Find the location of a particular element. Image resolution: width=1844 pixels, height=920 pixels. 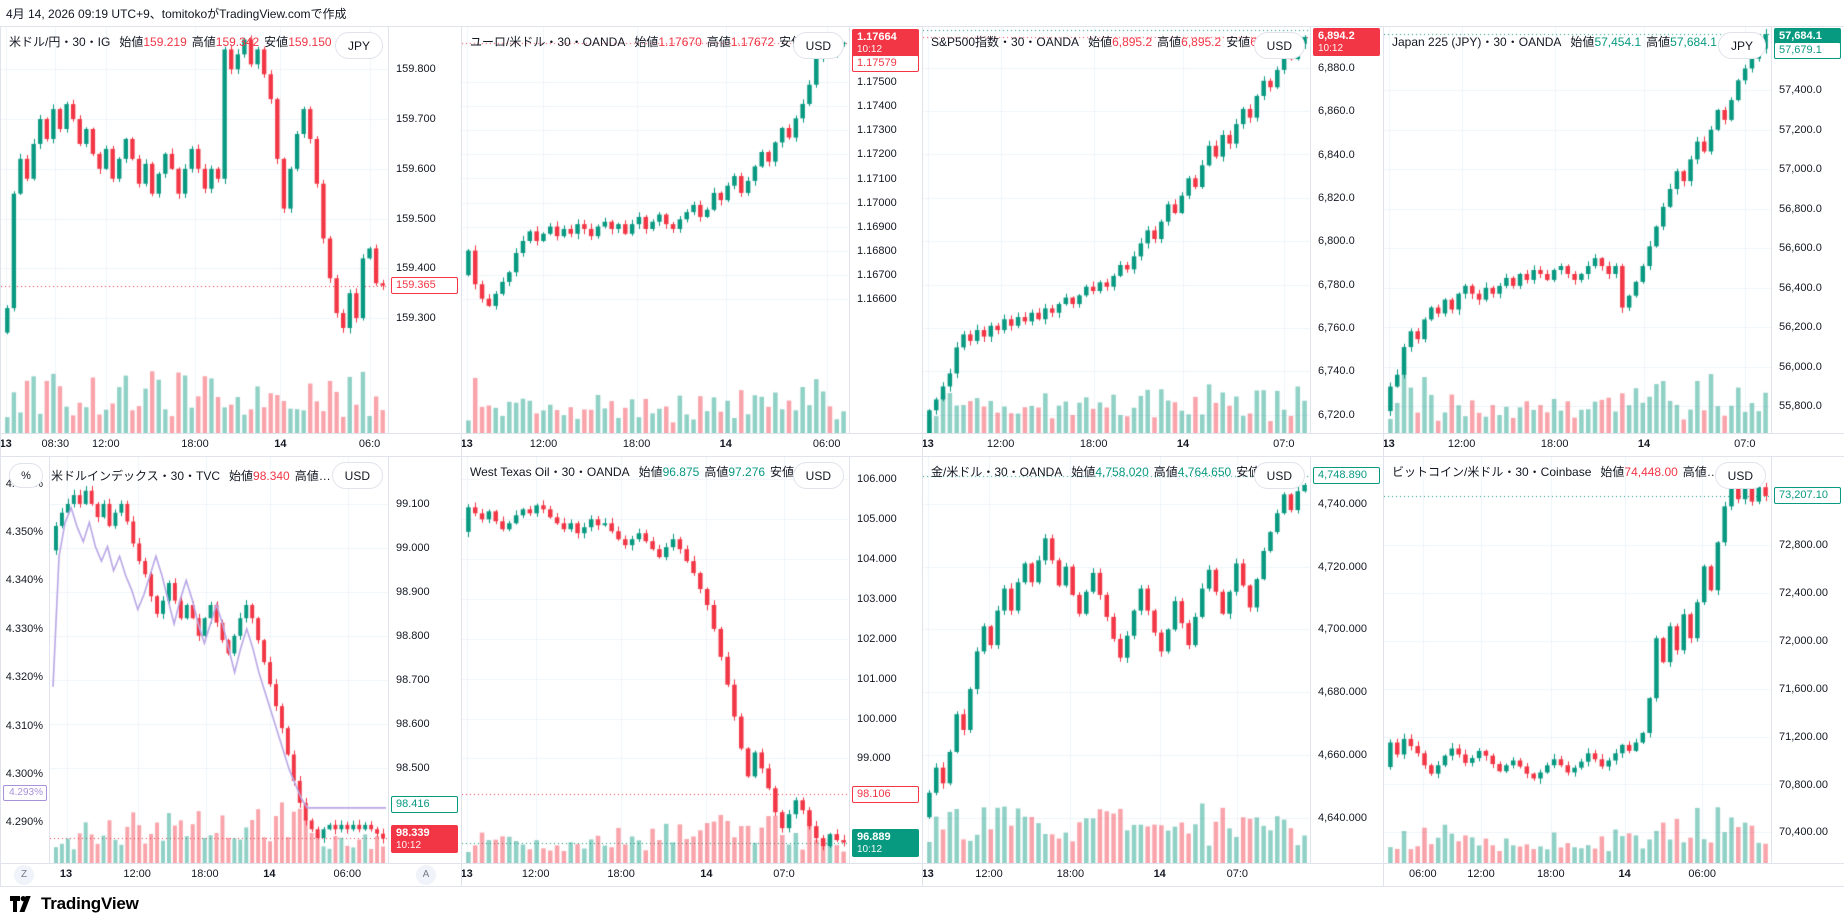

time-axis: 06:00 12:00 18:00 14 06:00 is located at coordinates (1614, 874).